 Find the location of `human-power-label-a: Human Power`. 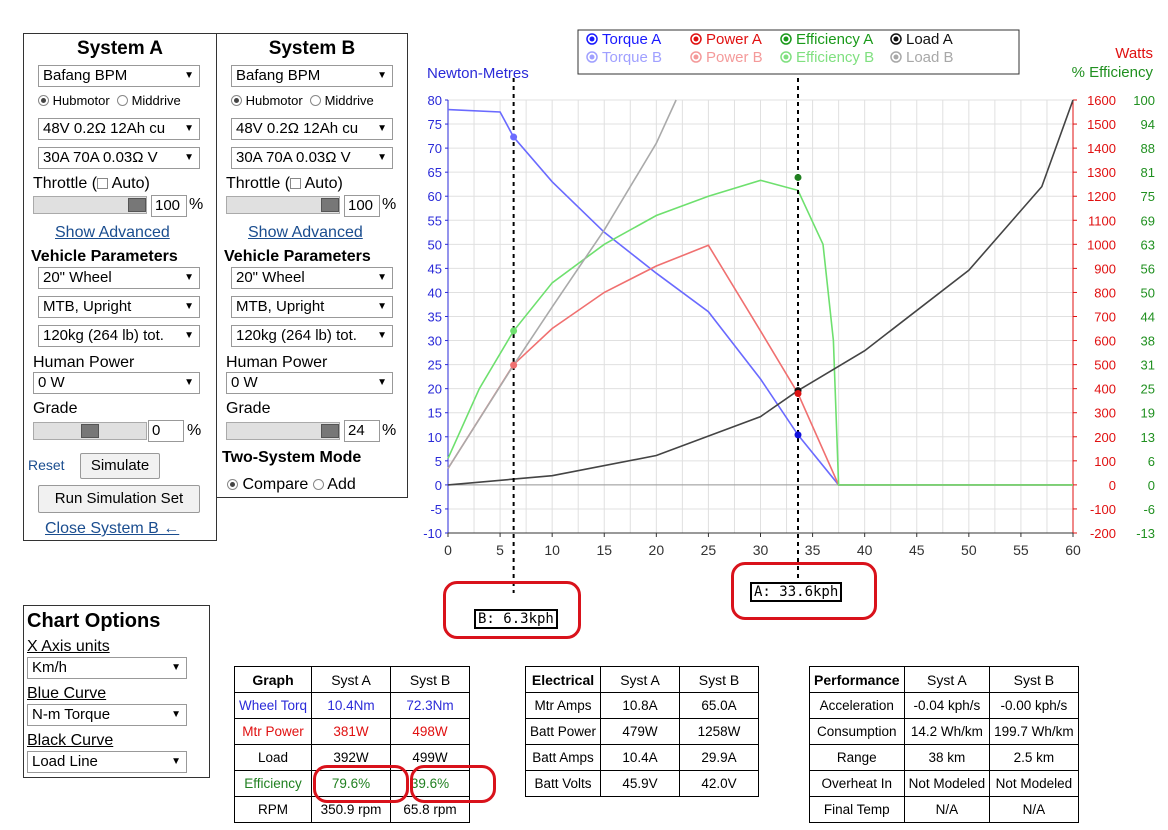

human-power-label-a: Human Power is located at coordinates (84, 362).